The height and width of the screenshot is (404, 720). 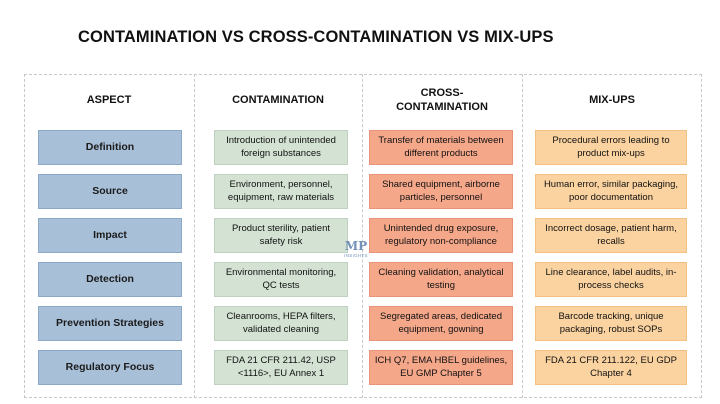 I want to click on aspect-cell: Impact, so click(x=110, y=235).